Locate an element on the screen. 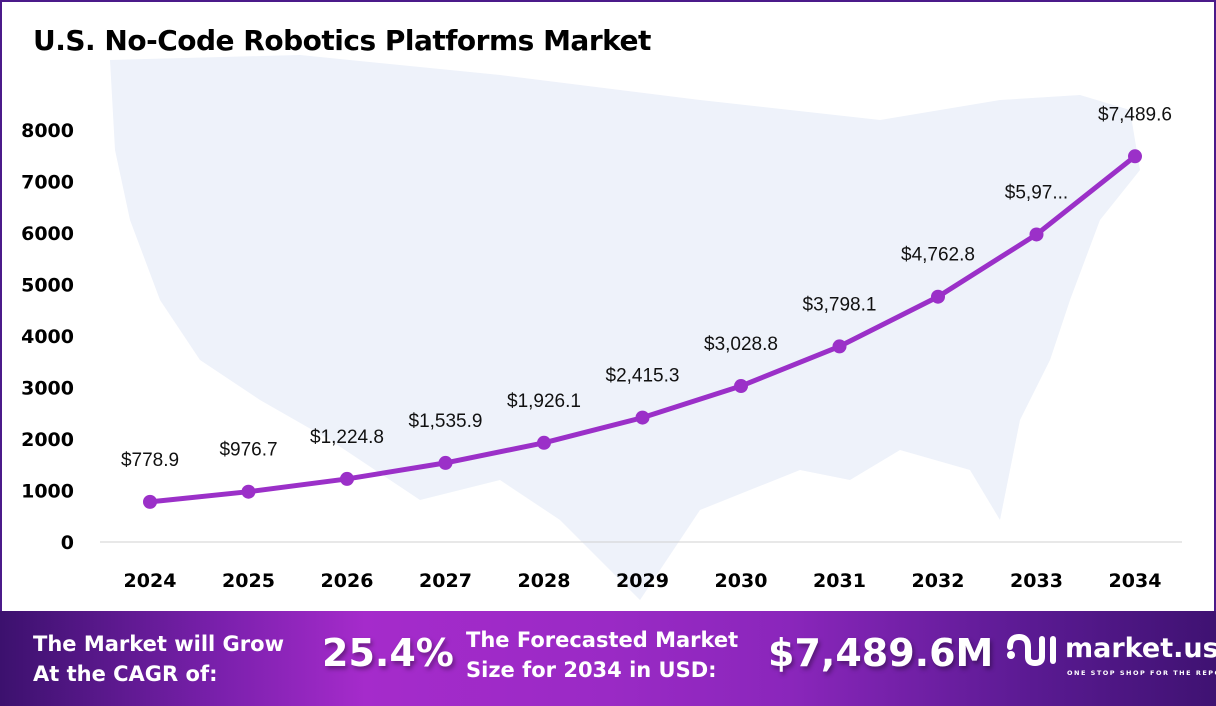 The height and width of the screenshot is (706, 1216). x-tick-label: 2024 is located at coordinates (150, 581).